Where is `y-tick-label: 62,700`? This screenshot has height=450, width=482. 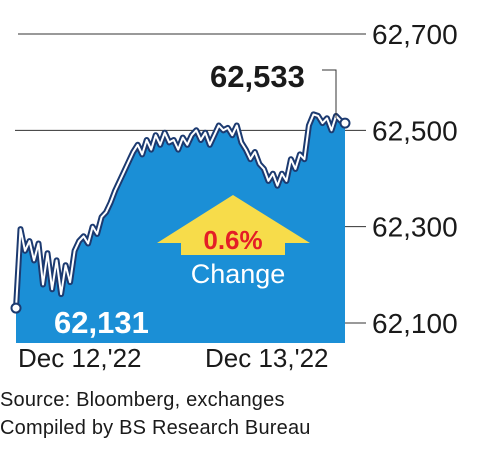
y-tick-label: 62,700 is located at coordinates (415, 34).